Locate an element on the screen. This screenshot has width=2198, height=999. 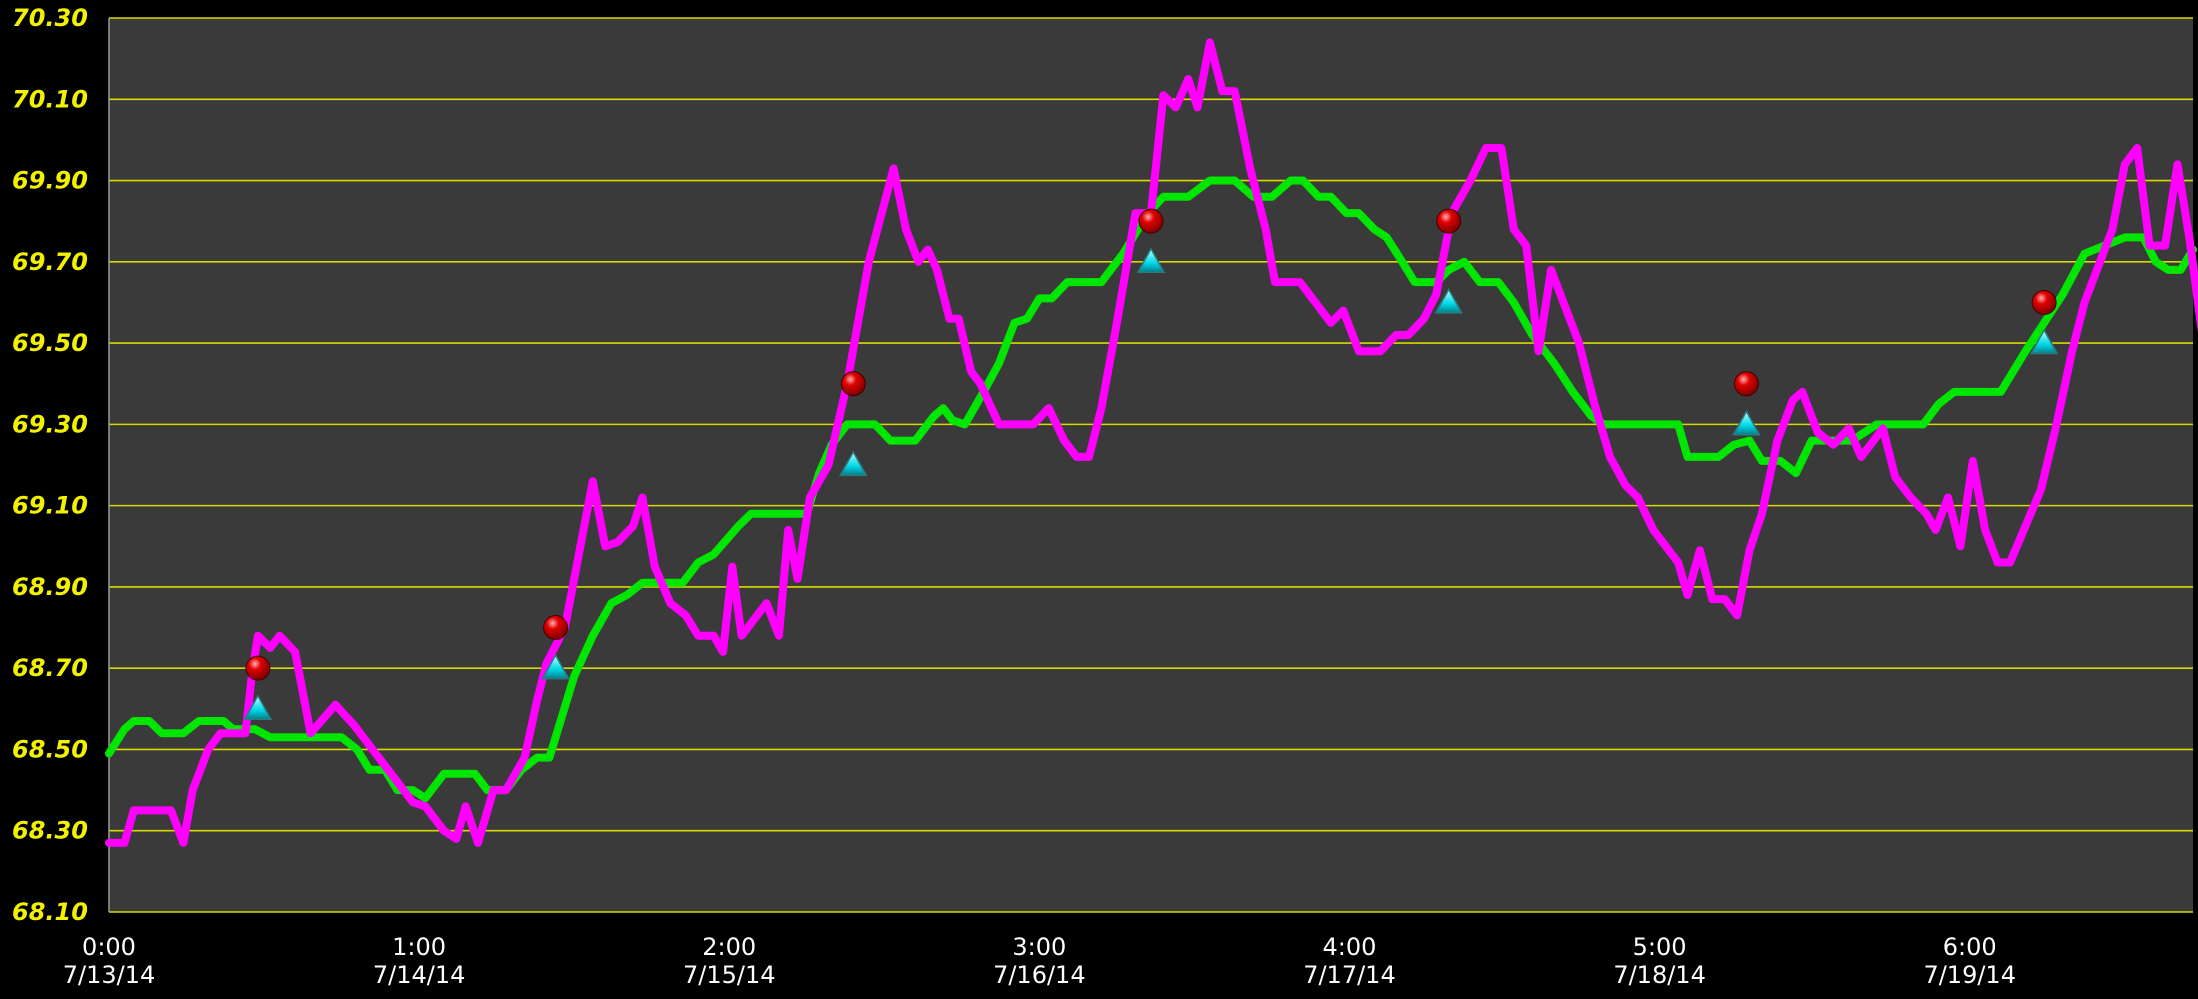
x-tick-time-label: 1:00 is located at coordinates (419, 947).